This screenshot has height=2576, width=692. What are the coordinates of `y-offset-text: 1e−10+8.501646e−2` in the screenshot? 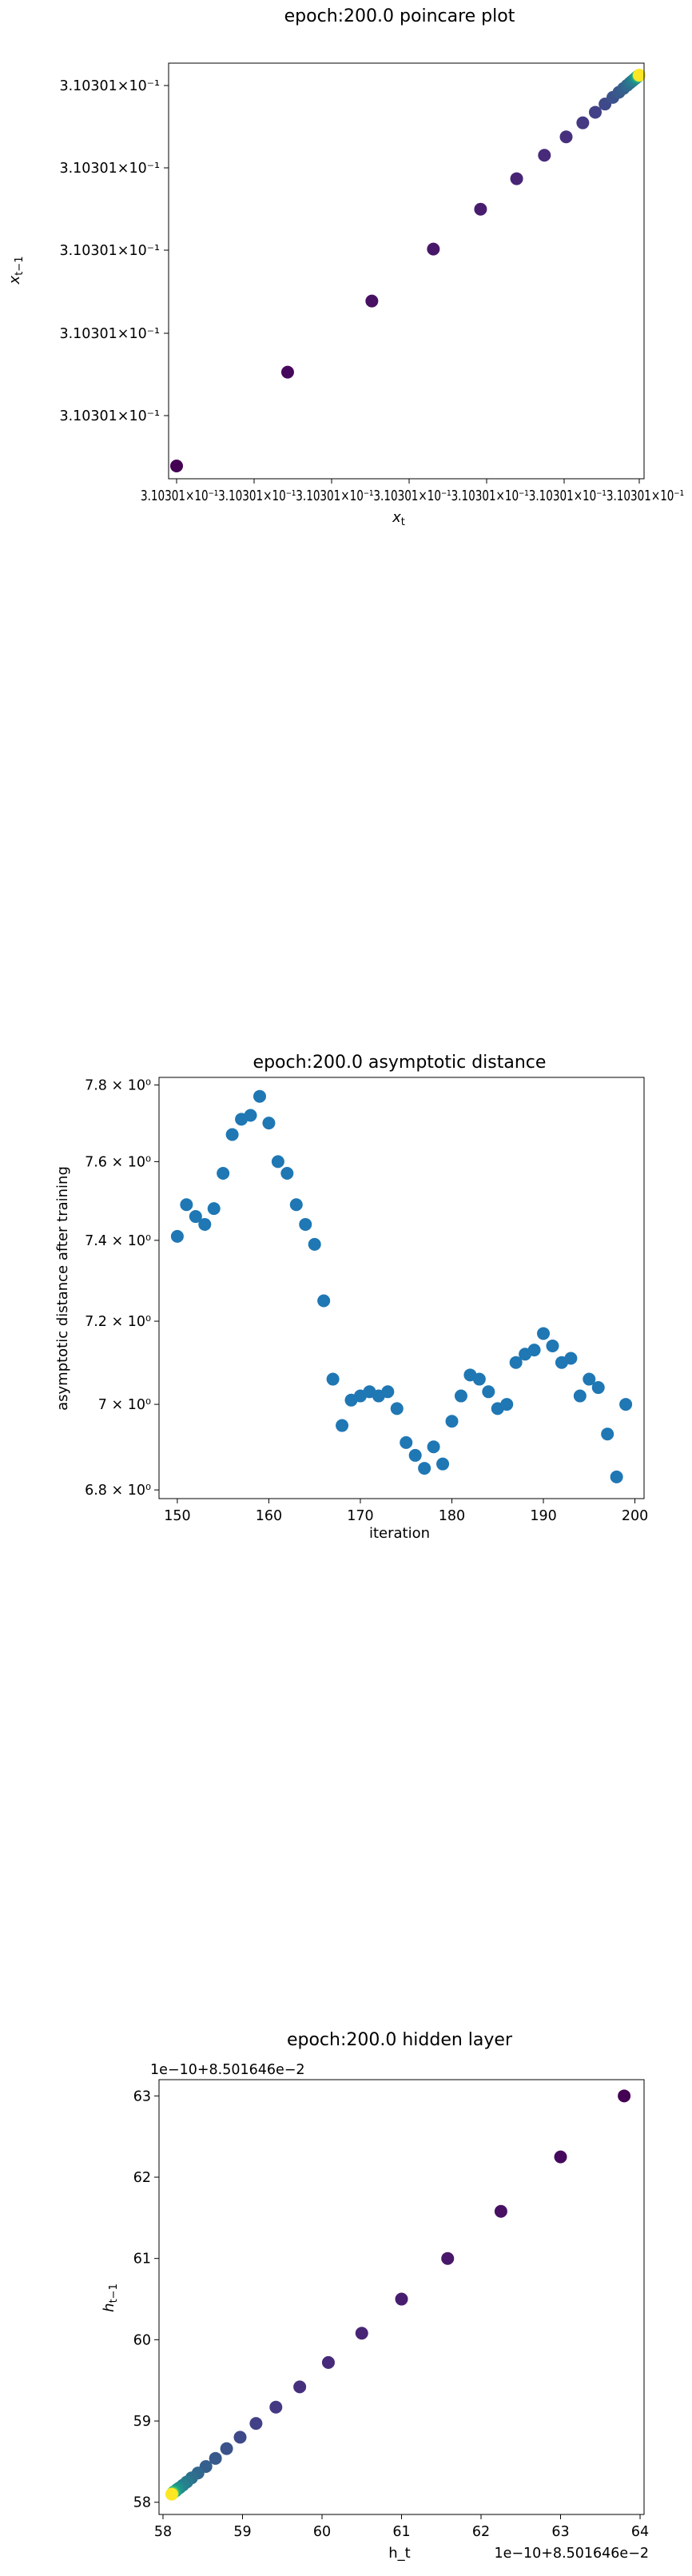 It's located at (227, 2070).